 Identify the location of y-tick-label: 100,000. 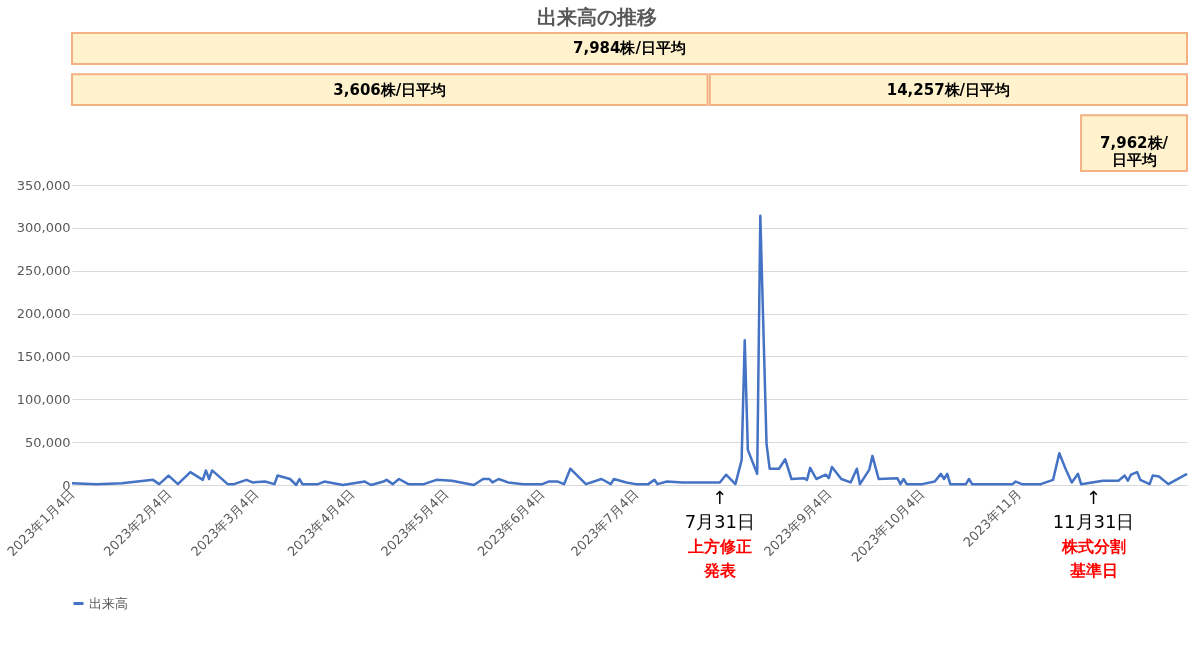
(43, 399).